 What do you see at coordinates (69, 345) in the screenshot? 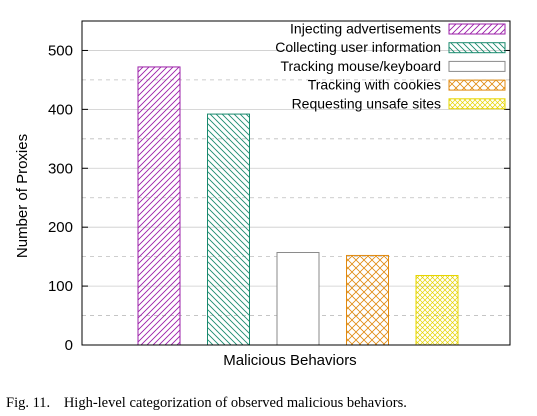
I see `y-tick-label: 0` at bounding box center [69, 345].